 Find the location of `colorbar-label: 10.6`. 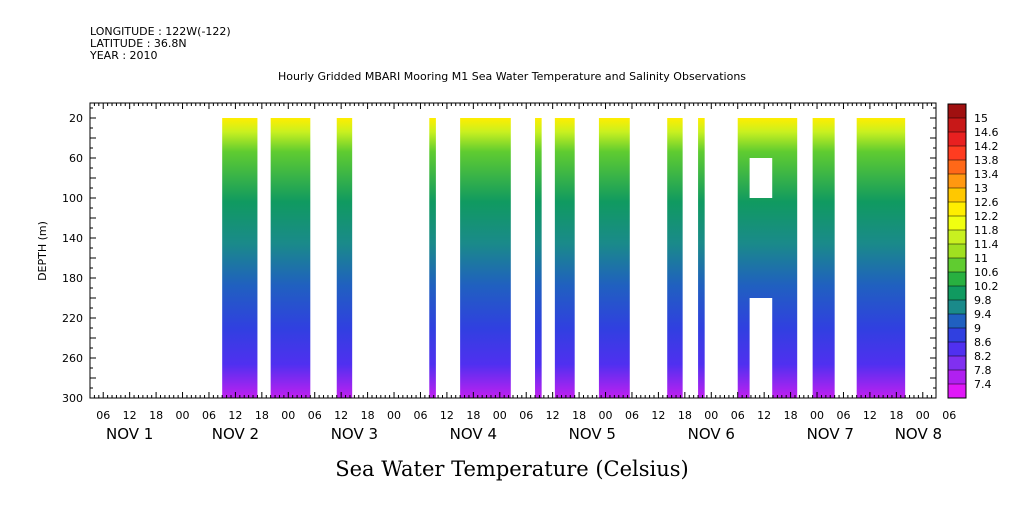

colorbar-label: 10.6 is located at coordinates (986, 272).